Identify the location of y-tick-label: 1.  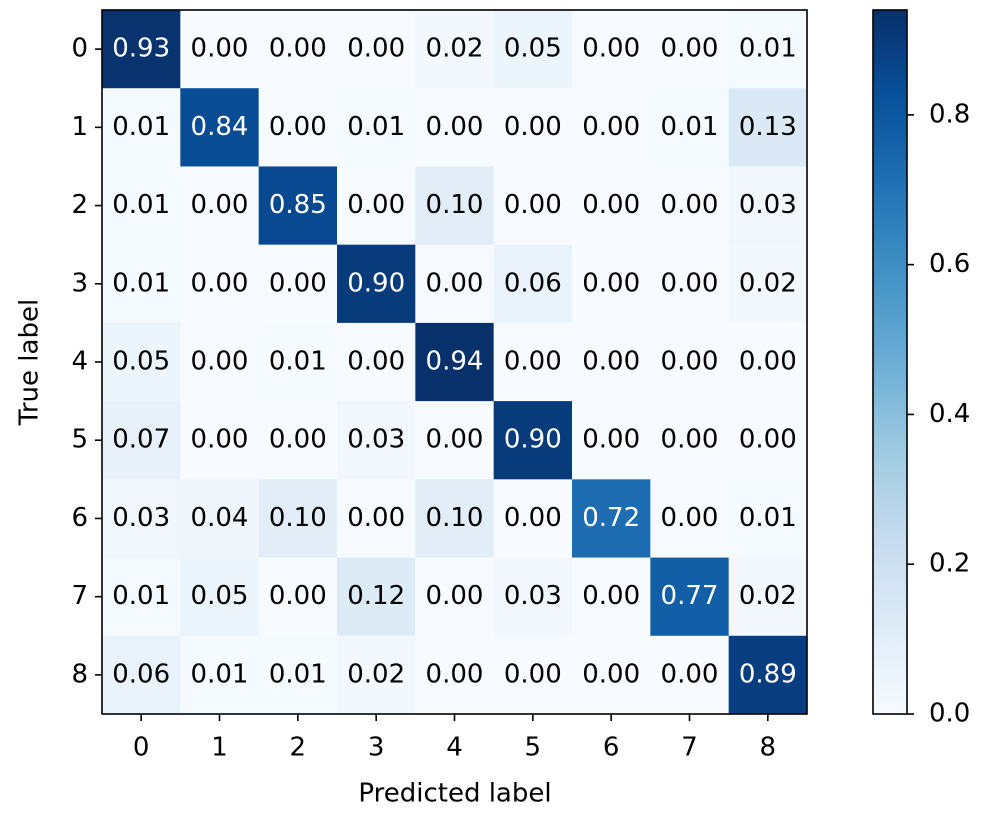
(79, 127).